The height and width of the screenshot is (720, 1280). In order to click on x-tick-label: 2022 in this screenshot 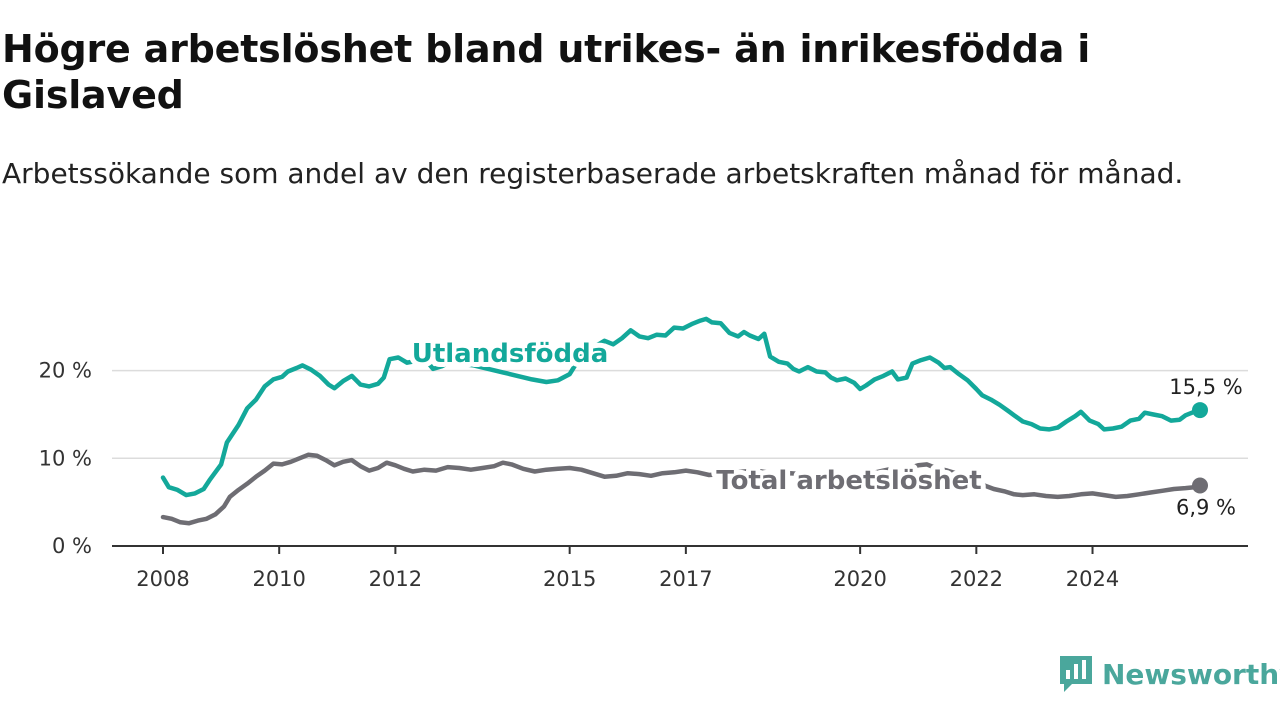, I will do `click(976, 579)`.